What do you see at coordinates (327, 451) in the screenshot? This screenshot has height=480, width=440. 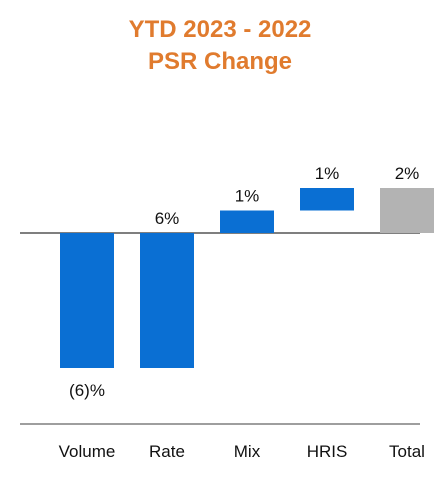 I see `category-label-hris: HRIS` at bounding box center [327, 451].